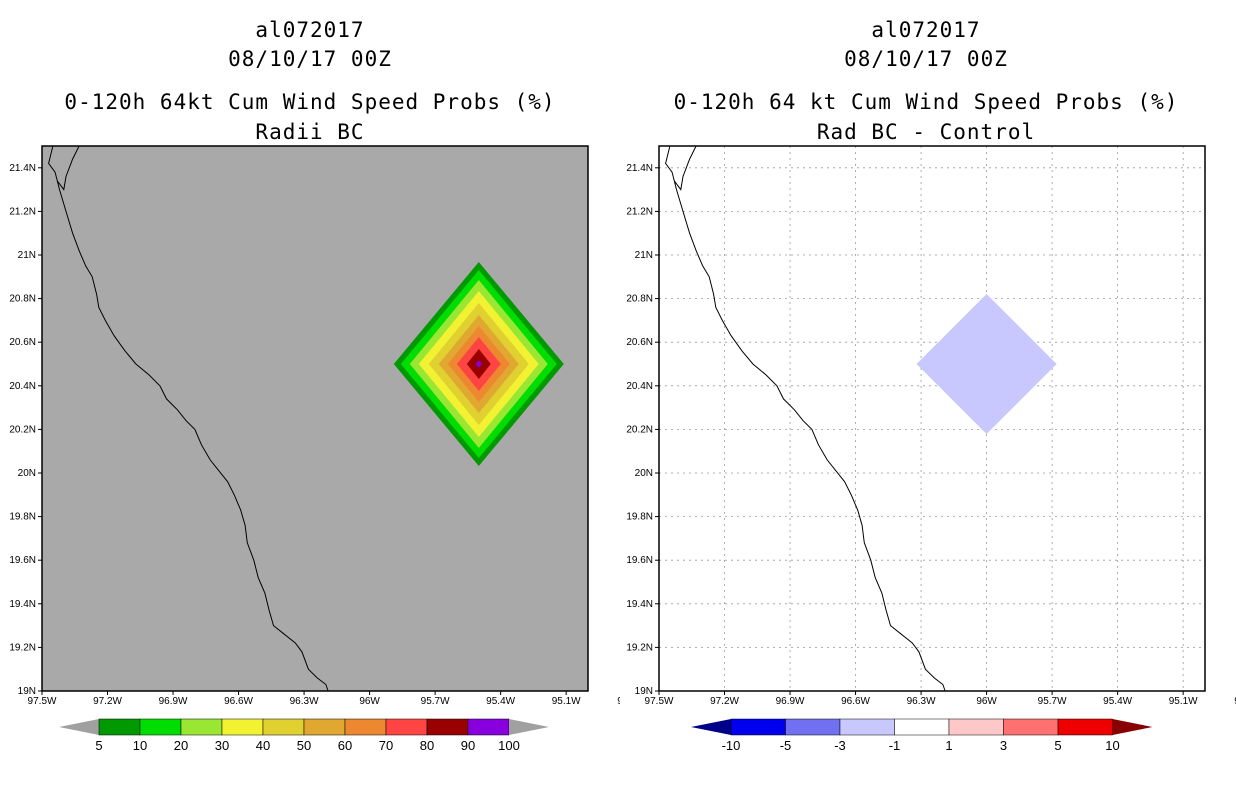  I want to click on colorbar-label: 60, so click(345, 745).